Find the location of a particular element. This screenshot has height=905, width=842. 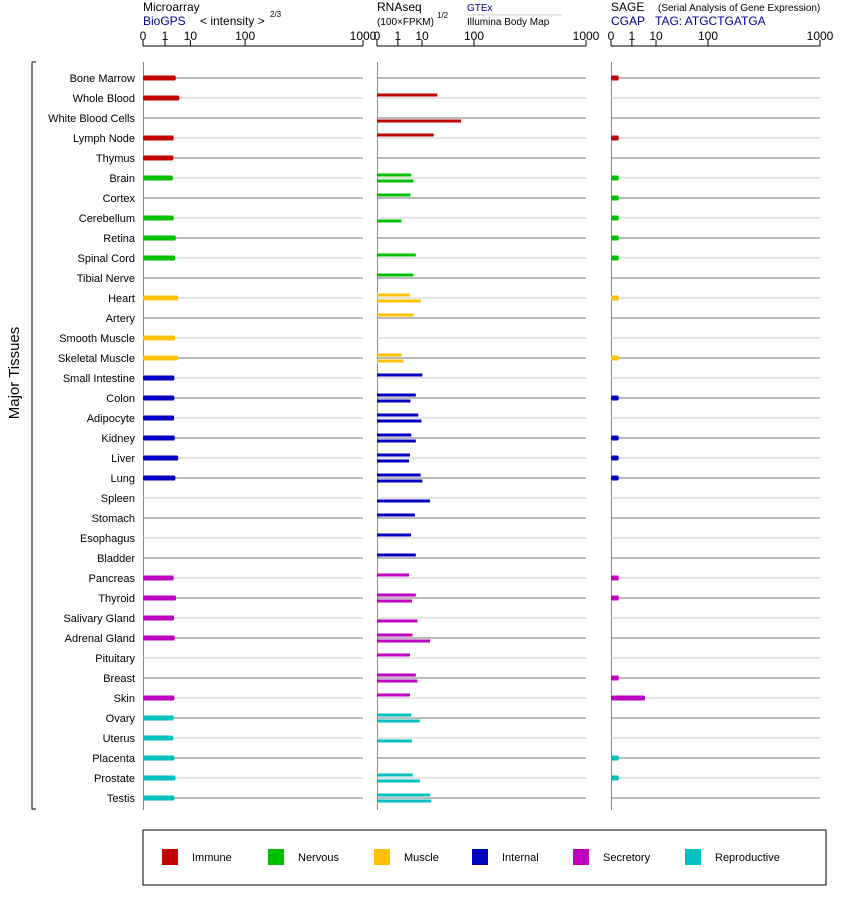

row-label: Kidney is located at coordinates (118, 439).